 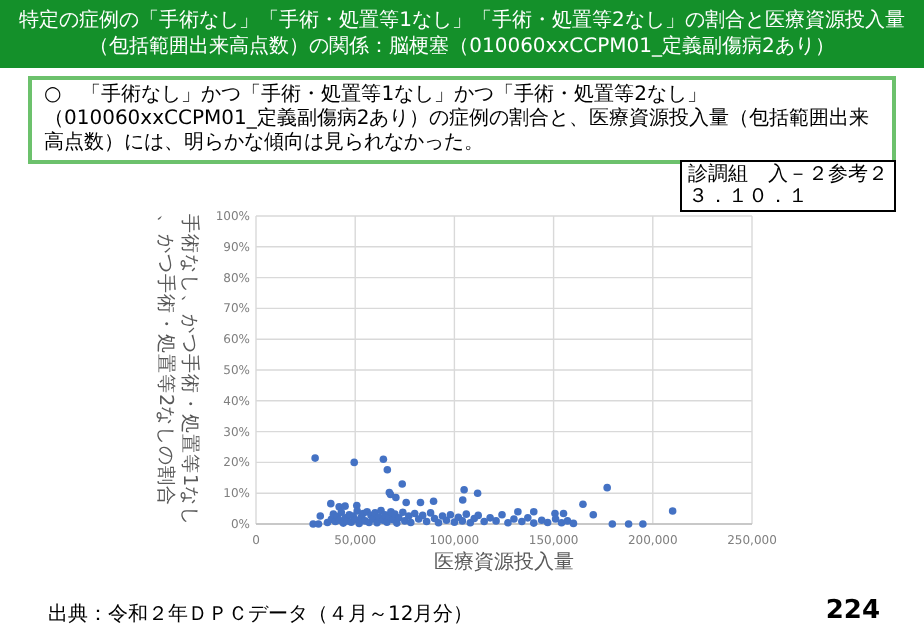 I want to click on text: 診調組 入－２参考２, so click(x=788, y=175).